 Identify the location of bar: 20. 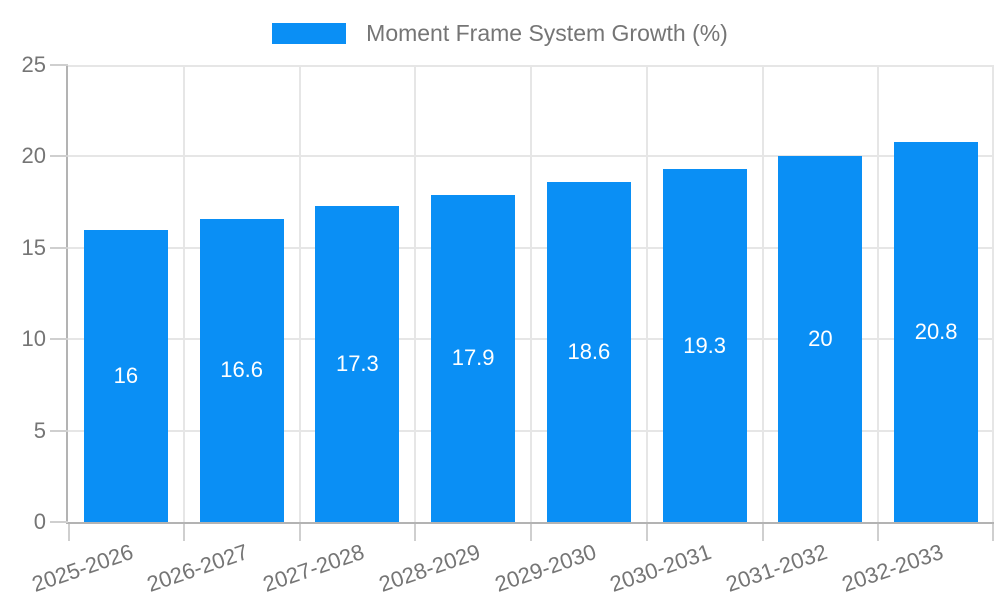
(820, 339).